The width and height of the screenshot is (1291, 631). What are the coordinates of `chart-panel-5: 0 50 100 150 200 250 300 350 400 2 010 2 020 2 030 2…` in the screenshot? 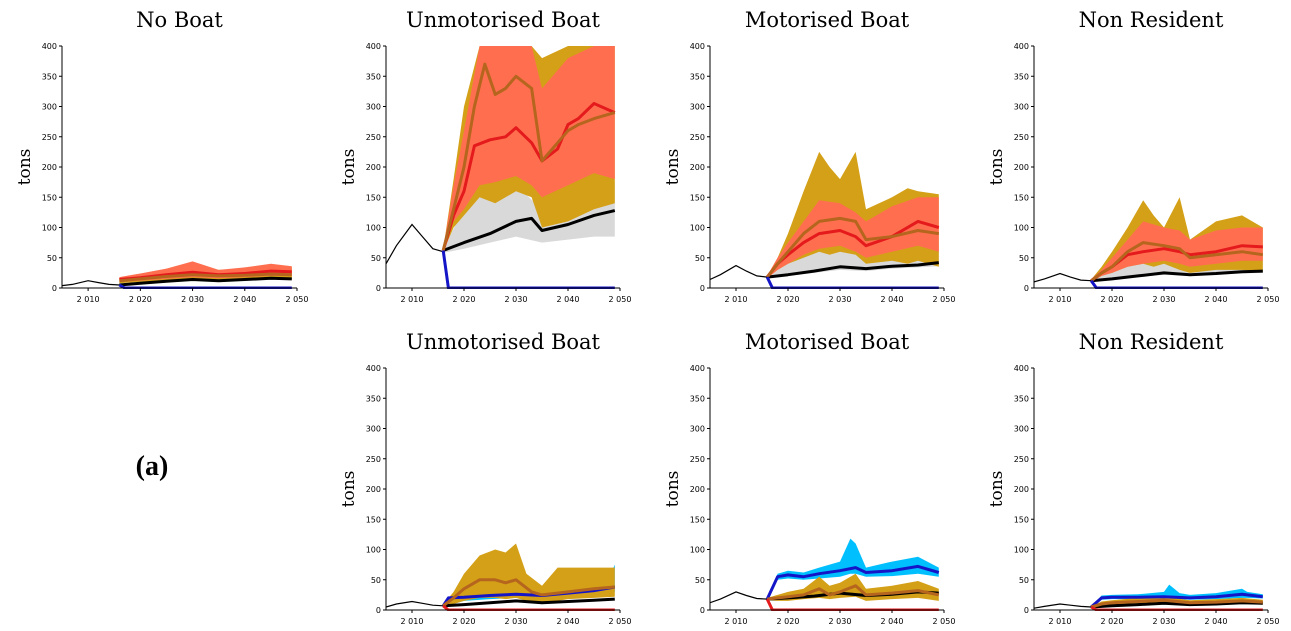 It's located at (485, 478).